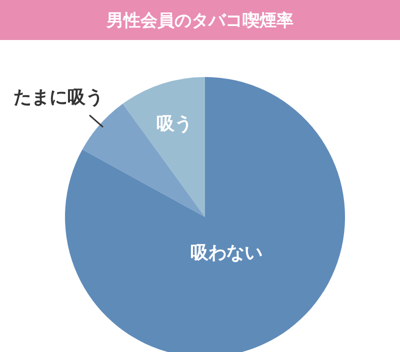  Describe the element at coordinates (58, 97) in the screenshot. I see `slice-label: たまに吸う` at that location.